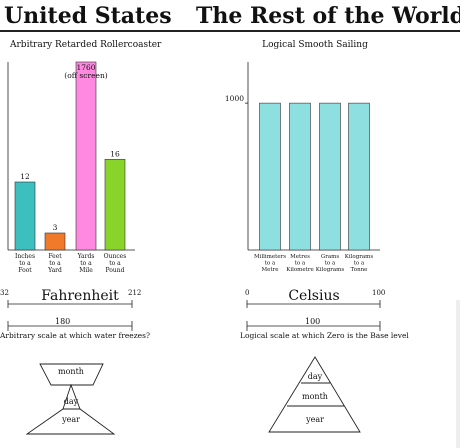 The width and height of the screenshot is (460, 448). What do you see at coordinates (379, 293) in the screenshot?
I see `celsius-max: 100` at bounding box center [379, 293].